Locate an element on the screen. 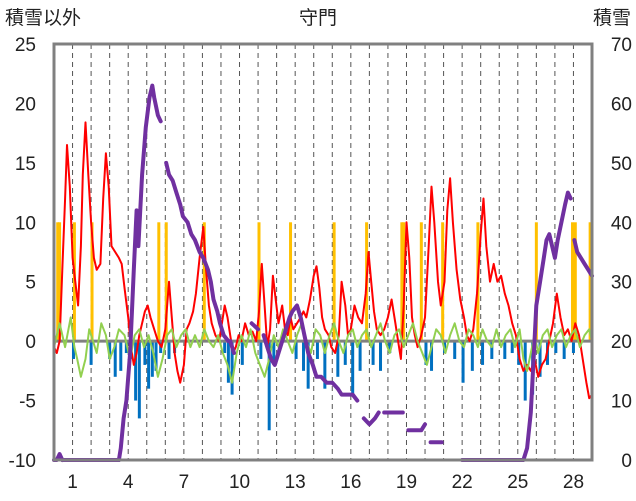  x-tick-label: 19 is located at coordinates (406, 482).